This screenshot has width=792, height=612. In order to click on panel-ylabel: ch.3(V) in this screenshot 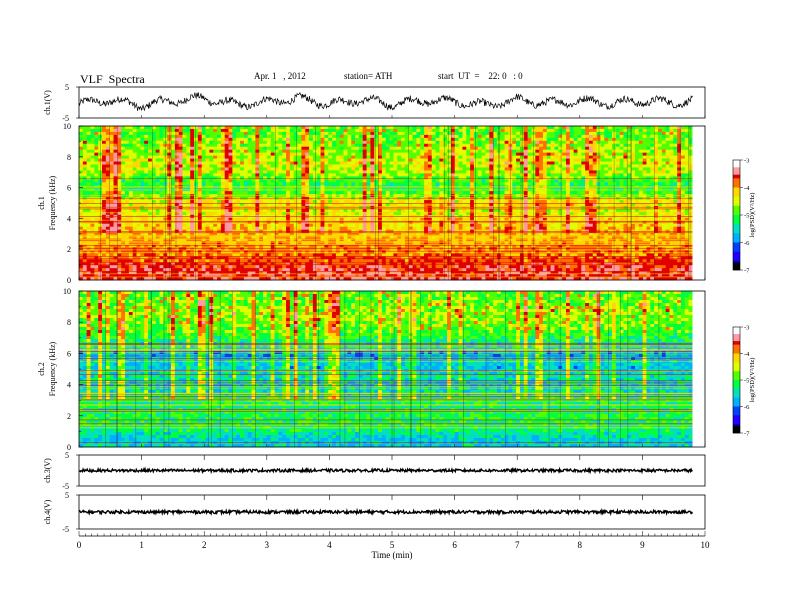, I will do `click(47, 470)`.